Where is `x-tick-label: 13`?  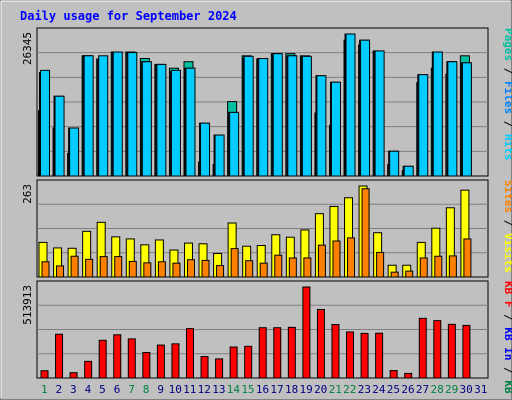 x-tick-label: 13 is located at coordinates (218, 389).